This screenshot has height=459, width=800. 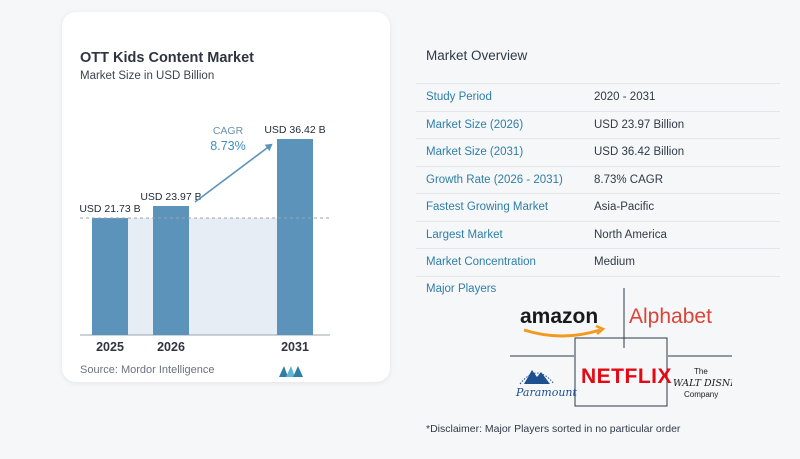 What do you see at coordinates (147, 370) in the screenshot?
I see `source-note: Source: Mordor Intelligence` at bounding box center [147, 370].